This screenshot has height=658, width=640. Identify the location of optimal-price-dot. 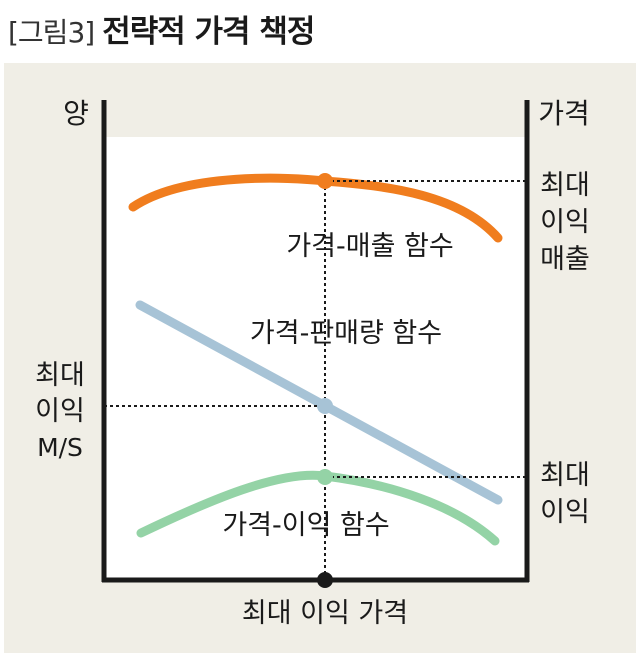
(325, 580).